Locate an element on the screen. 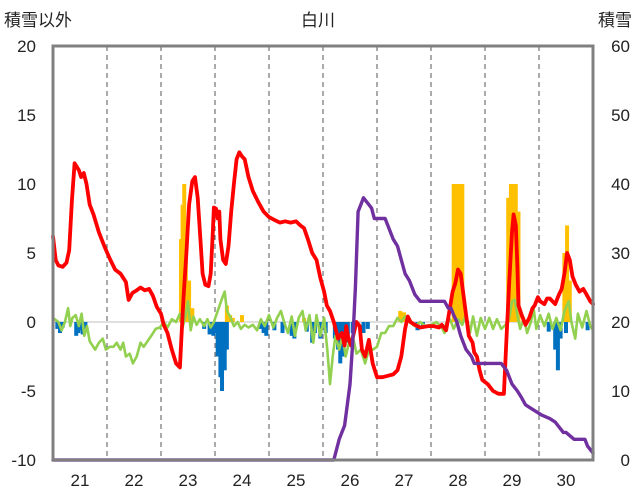  right-y-tick-label: 60 is located at coordinates (620, 46).